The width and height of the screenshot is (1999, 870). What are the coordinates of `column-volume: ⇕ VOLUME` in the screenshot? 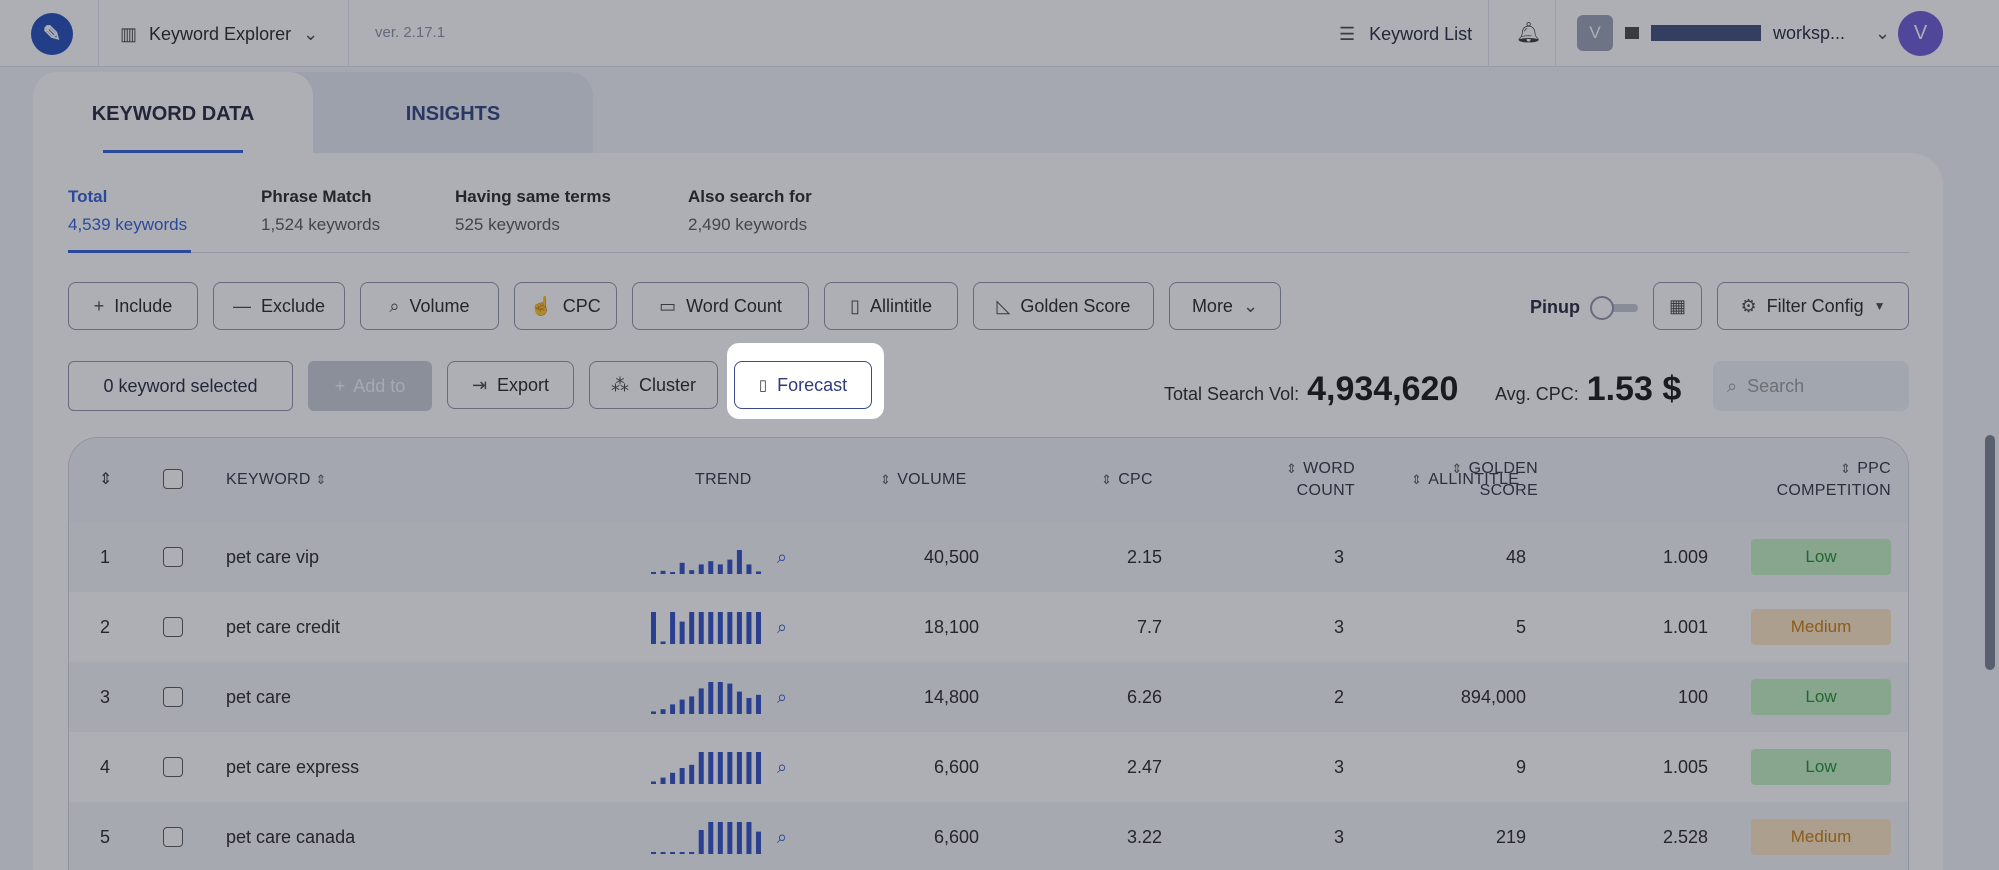 It's located at (923, 480).